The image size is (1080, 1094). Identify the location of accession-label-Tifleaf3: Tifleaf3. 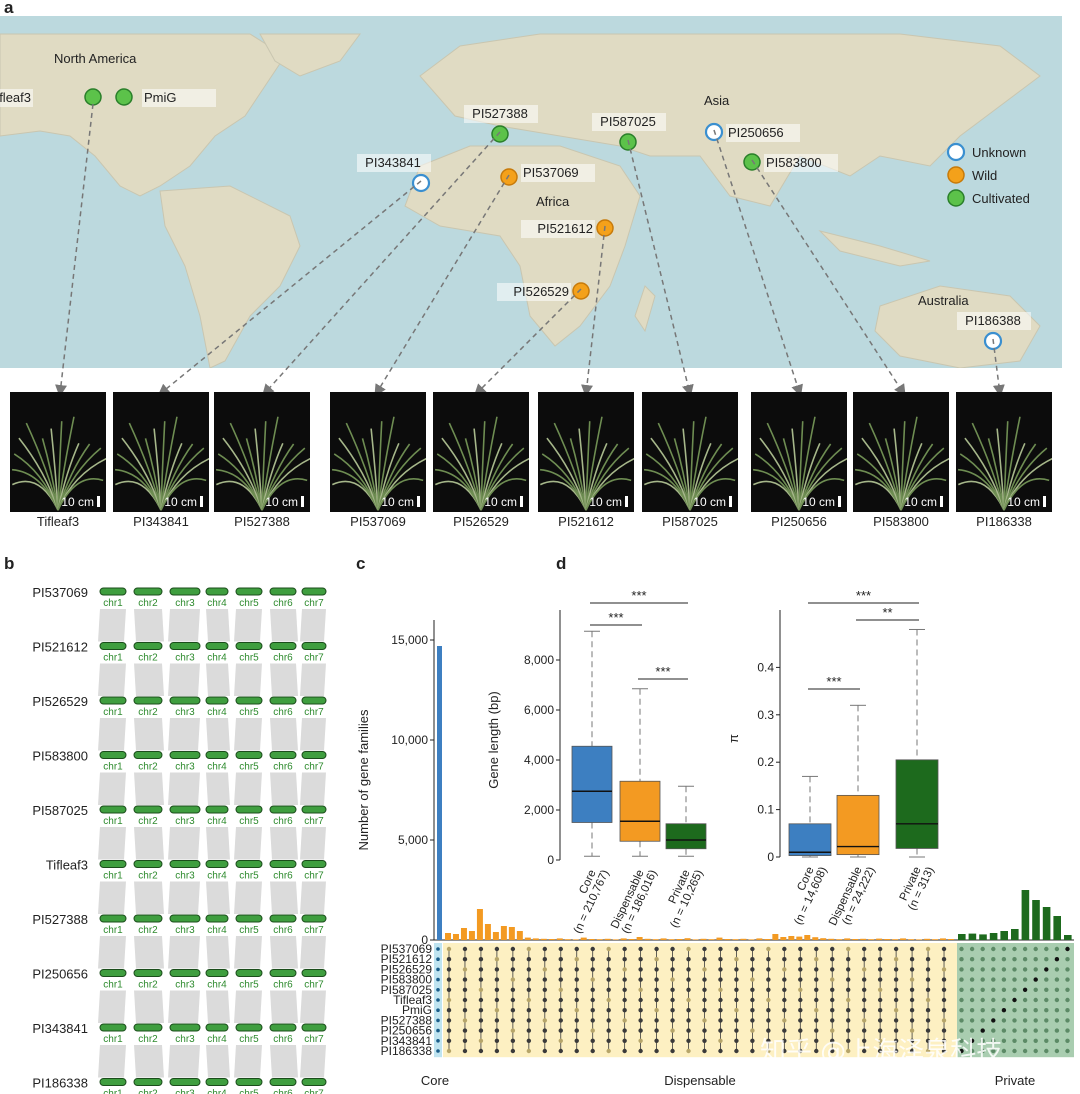
(15, 97).